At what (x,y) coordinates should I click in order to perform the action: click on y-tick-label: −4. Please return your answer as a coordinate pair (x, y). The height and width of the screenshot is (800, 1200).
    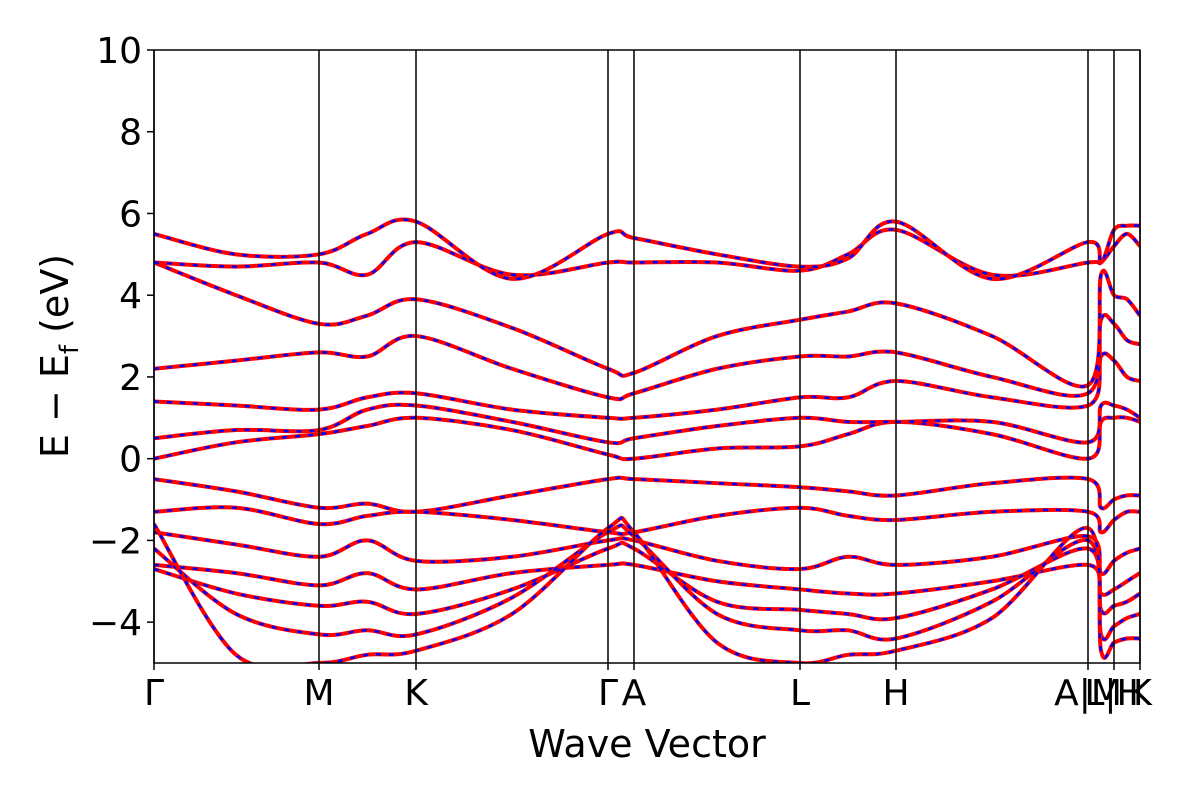
    Looking at the image, I should click on (115, 623).